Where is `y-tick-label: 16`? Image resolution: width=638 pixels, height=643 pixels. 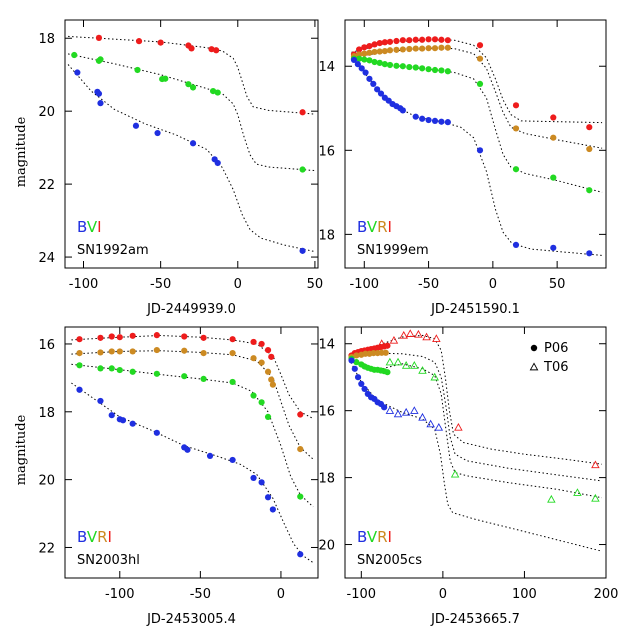 y-tick-label: 16 is located at coordinates (326, 151).